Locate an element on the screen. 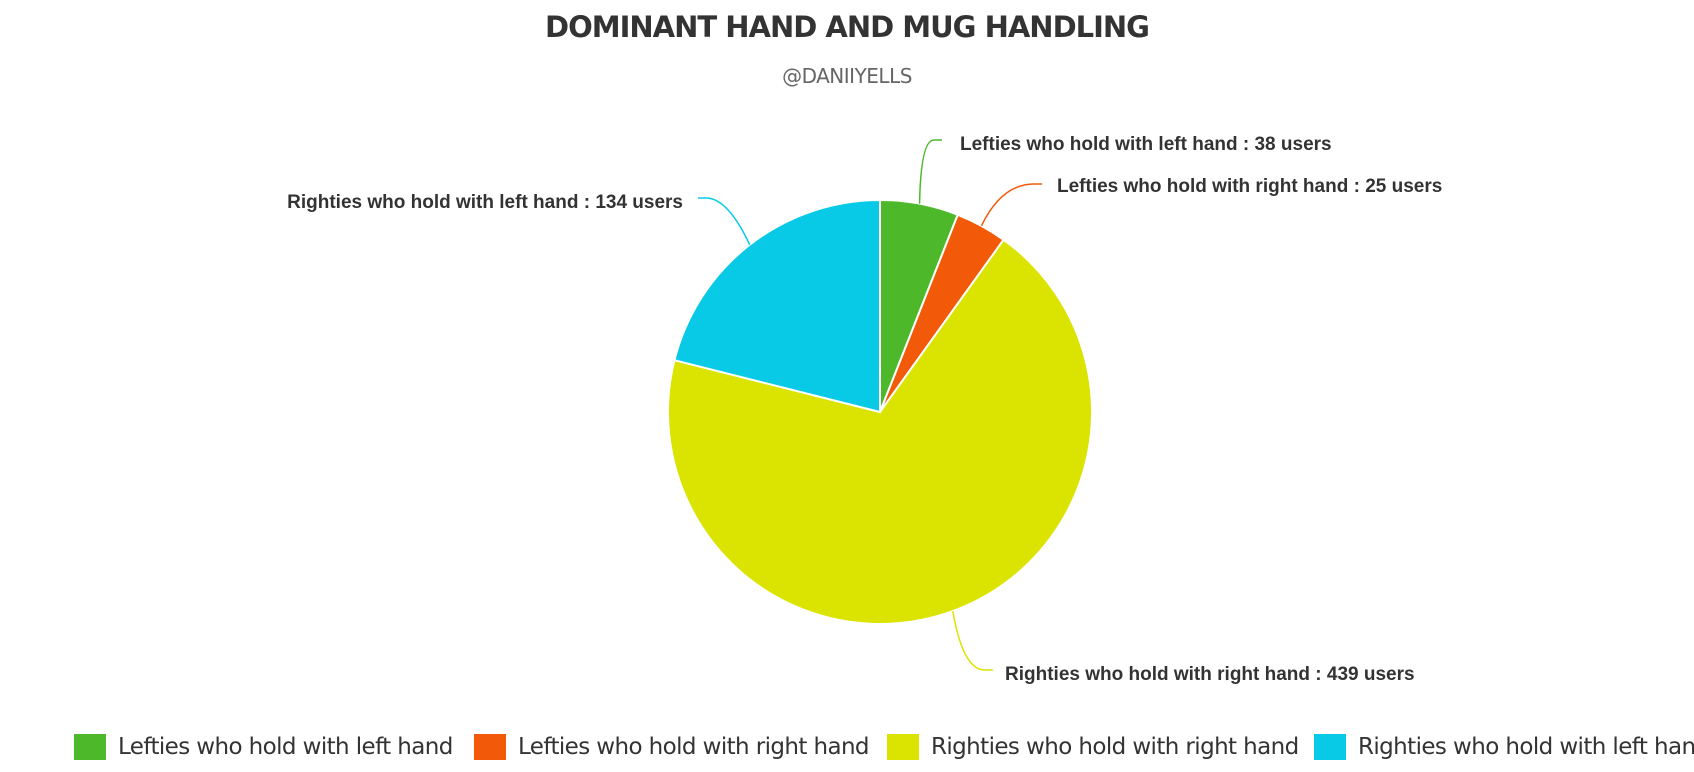 The height and width of the screenshot is (772, 1694). legend-item-righties-right: Righties who hold with right hand is located at coordinates (1093, 747).